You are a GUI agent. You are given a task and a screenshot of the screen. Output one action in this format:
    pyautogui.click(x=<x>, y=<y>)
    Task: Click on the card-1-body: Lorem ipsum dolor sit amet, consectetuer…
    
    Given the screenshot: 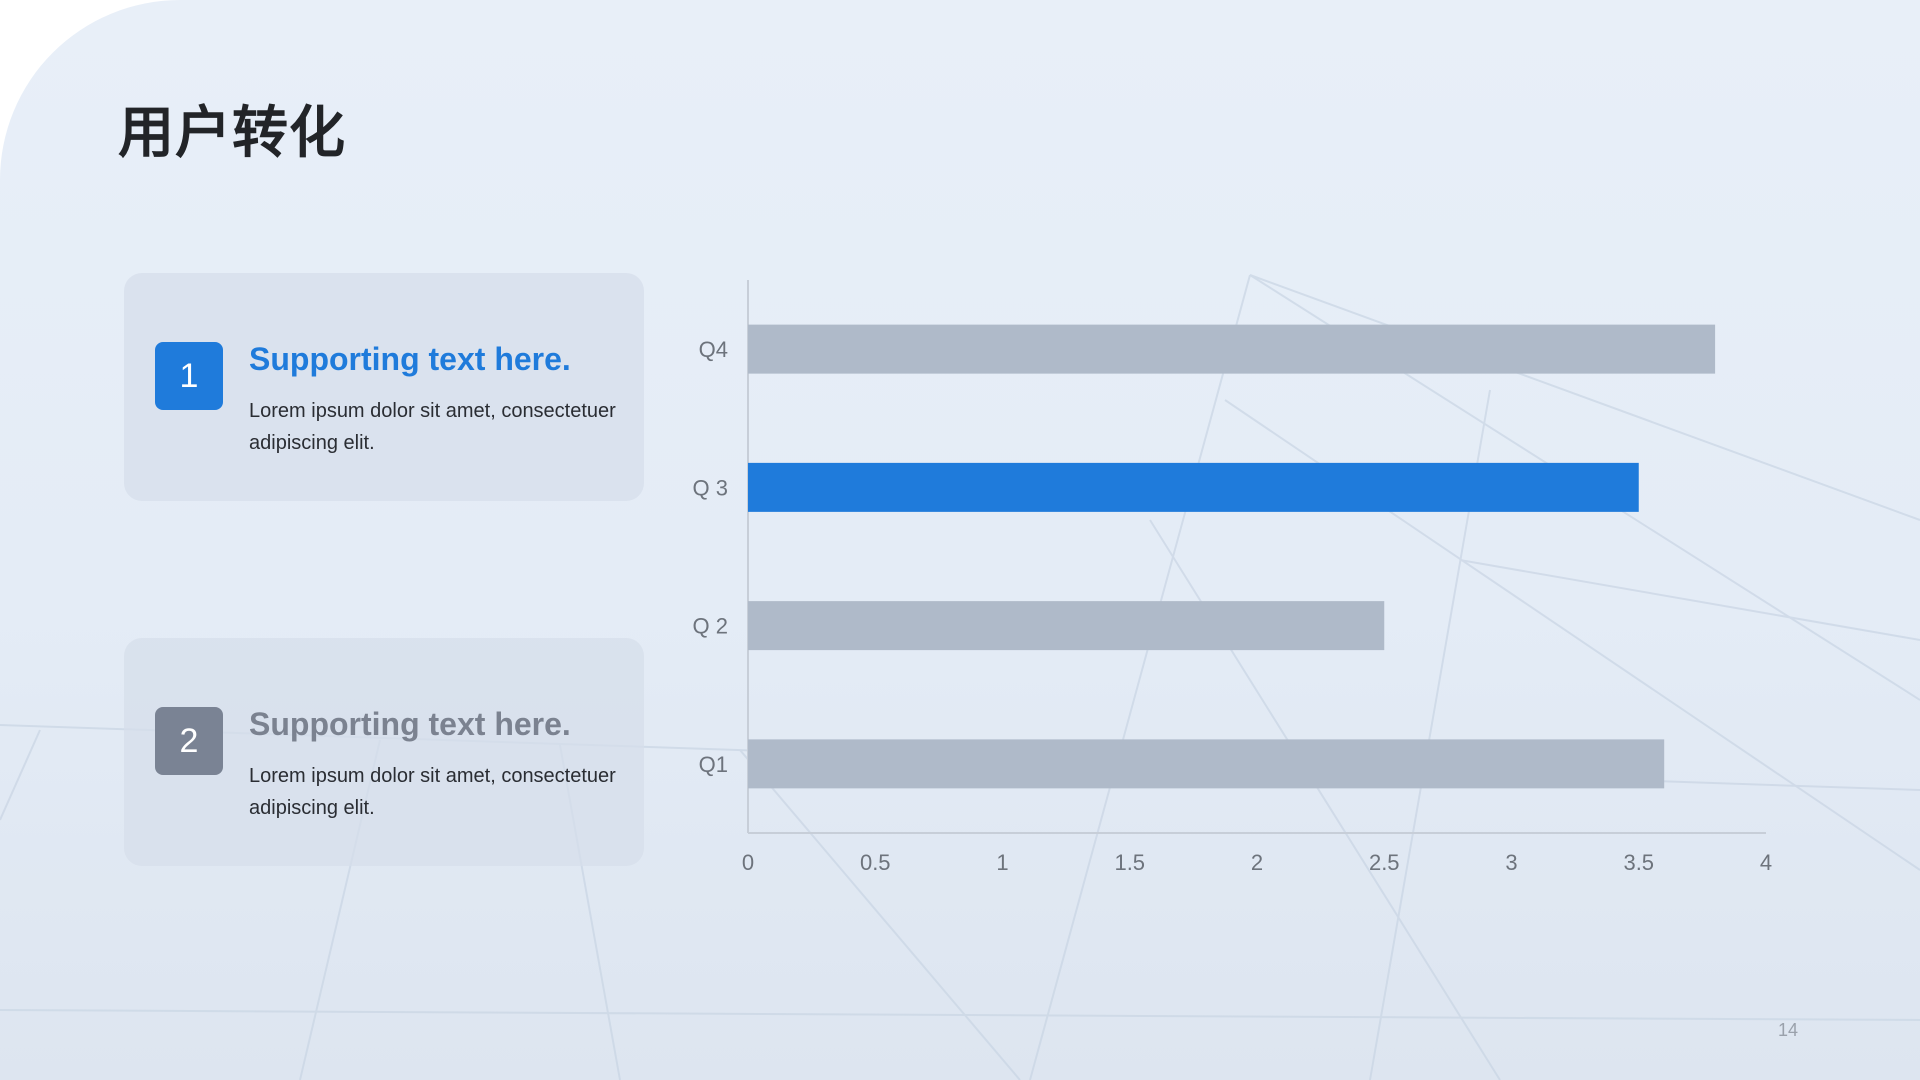 What is the action you would take?
    pyautogui.click(x=432, y=427)
    